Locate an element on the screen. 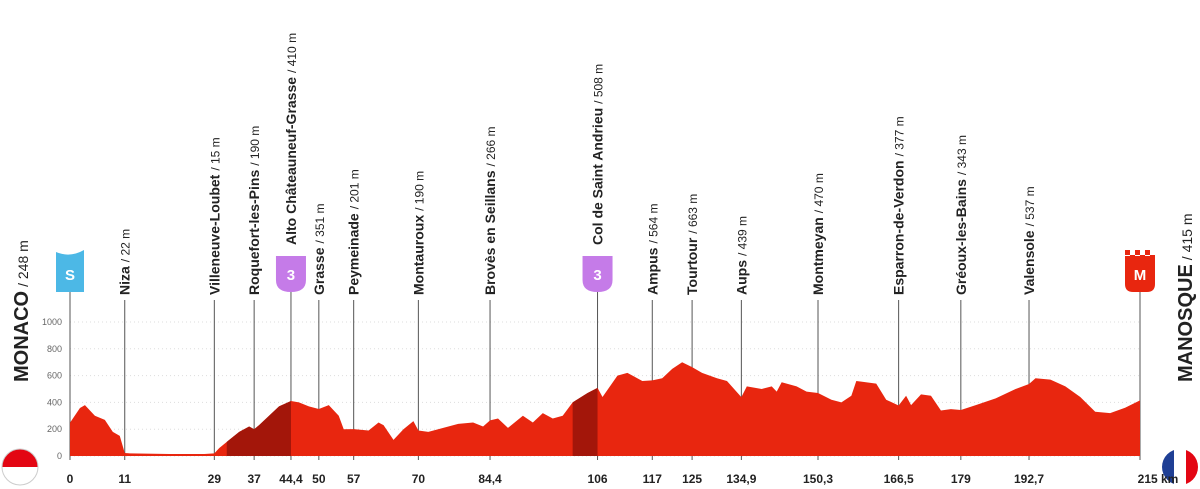  waypoint-altitude: / 663 m is located at coordinates (693, 214).